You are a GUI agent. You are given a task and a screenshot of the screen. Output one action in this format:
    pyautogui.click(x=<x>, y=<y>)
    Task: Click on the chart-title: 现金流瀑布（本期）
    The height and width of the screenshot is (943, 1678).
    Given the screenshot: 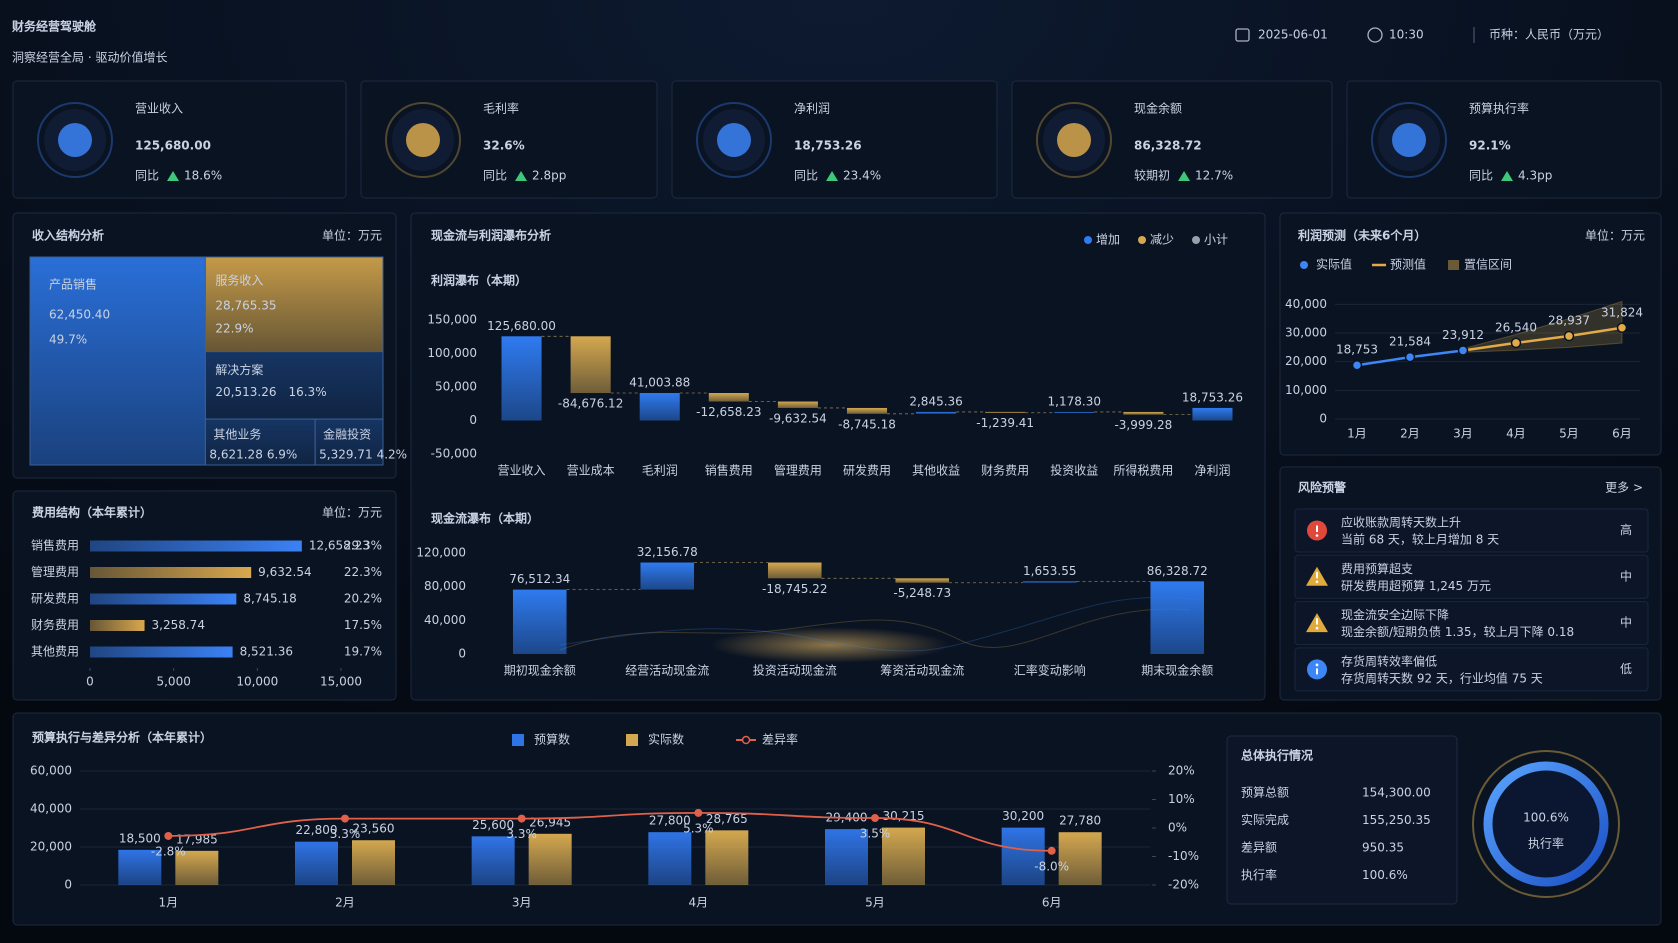 What is the action you would take?
    pyautogui.click(x=485, y=518)
    